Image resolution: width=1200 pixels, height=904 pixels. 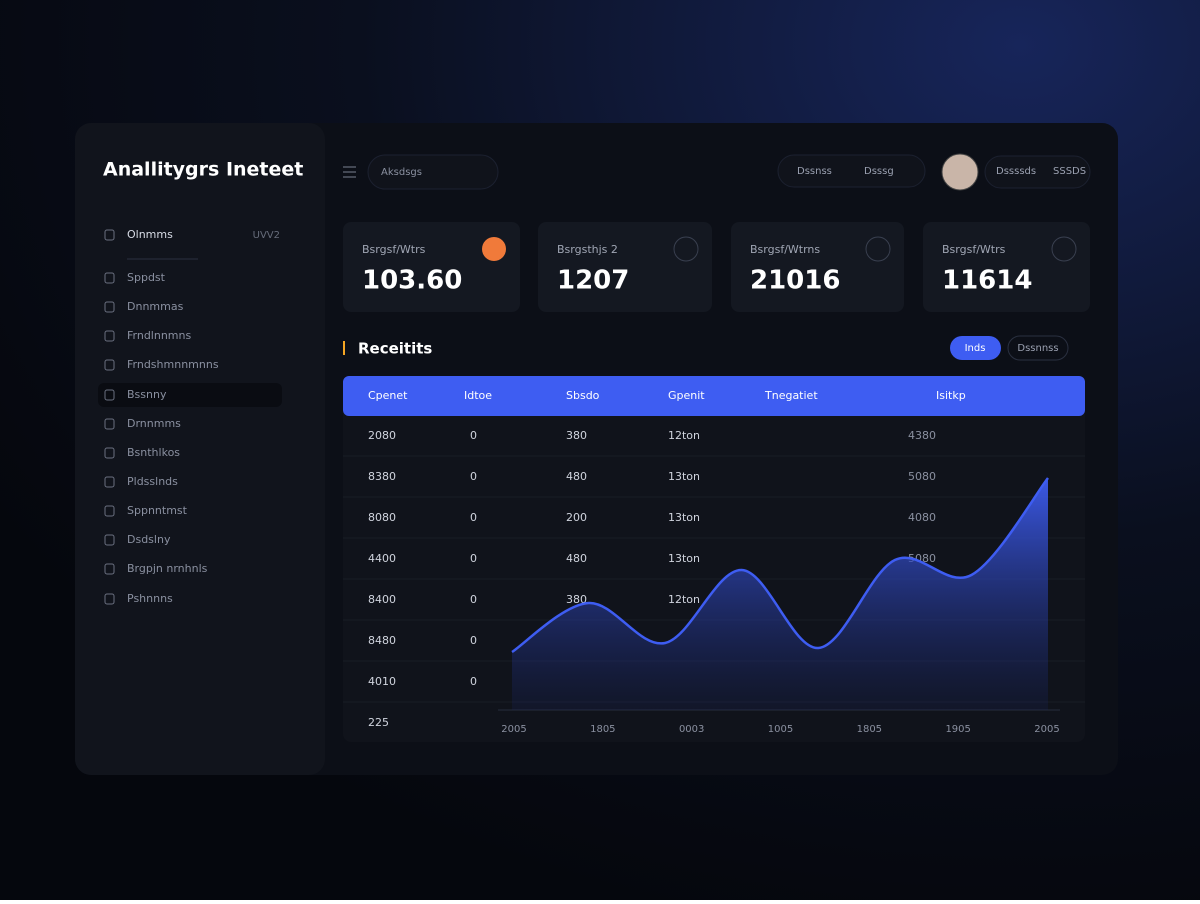 I want to click on column-header: Tnegatiet, so click(x=791, y=395).